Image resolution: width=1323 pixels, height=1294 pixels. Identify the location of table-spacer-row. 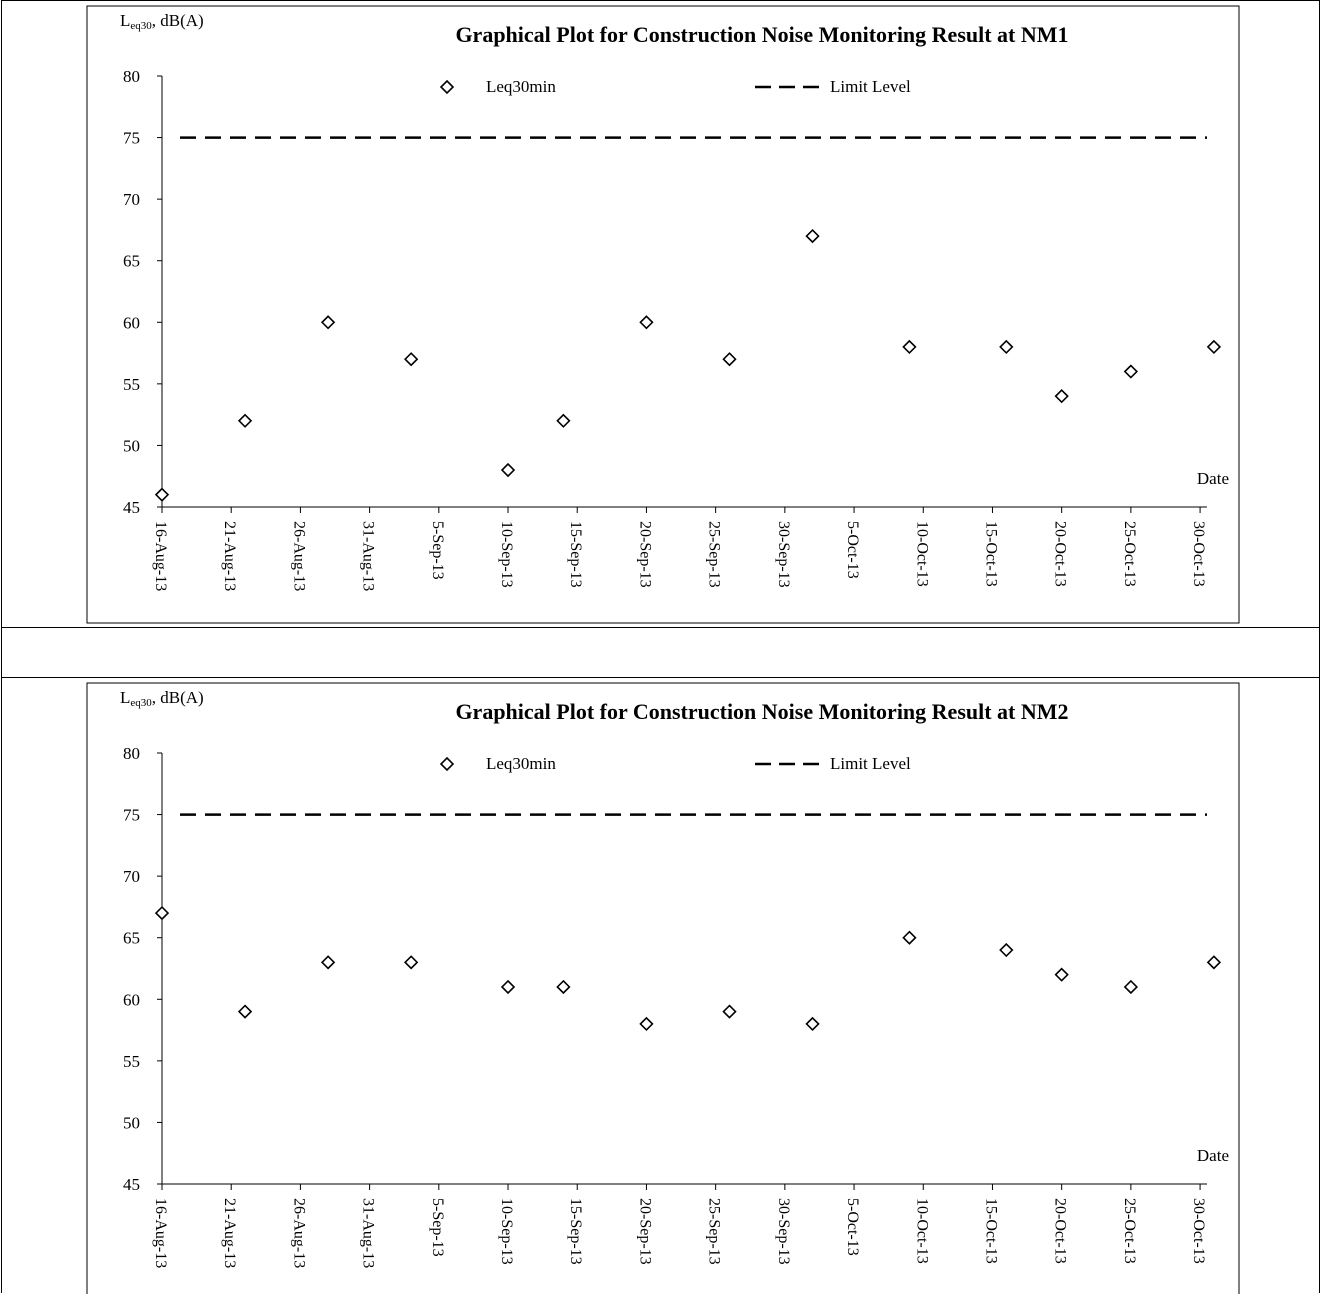
(660, 652).